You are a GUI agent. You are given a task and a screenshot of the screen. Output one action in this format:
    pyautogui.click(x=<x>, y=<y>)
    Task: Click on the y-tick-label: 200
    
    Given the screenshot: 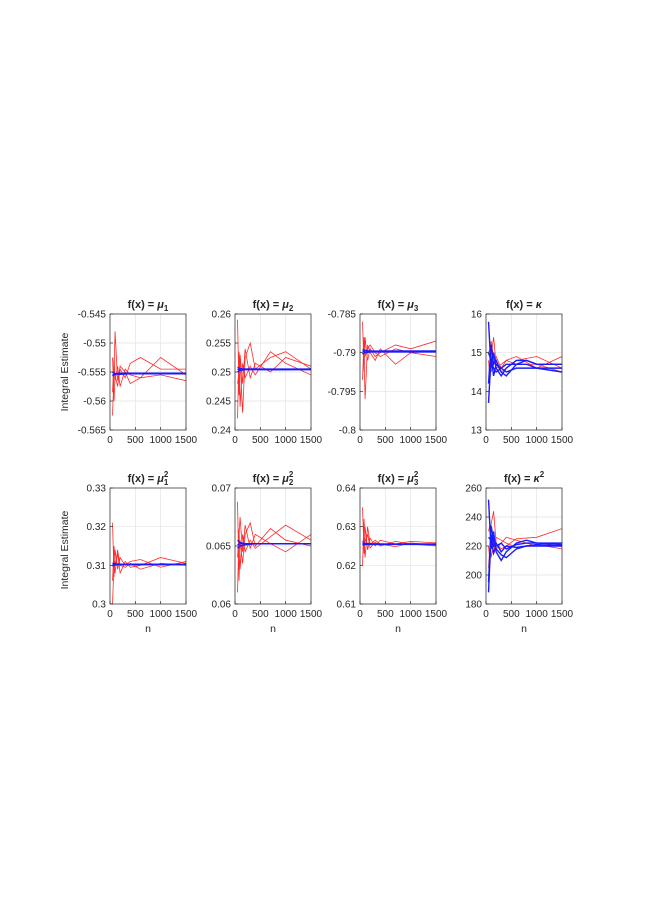 What is the action you would take?
    pyautogui.click(x=473, y=576)
    